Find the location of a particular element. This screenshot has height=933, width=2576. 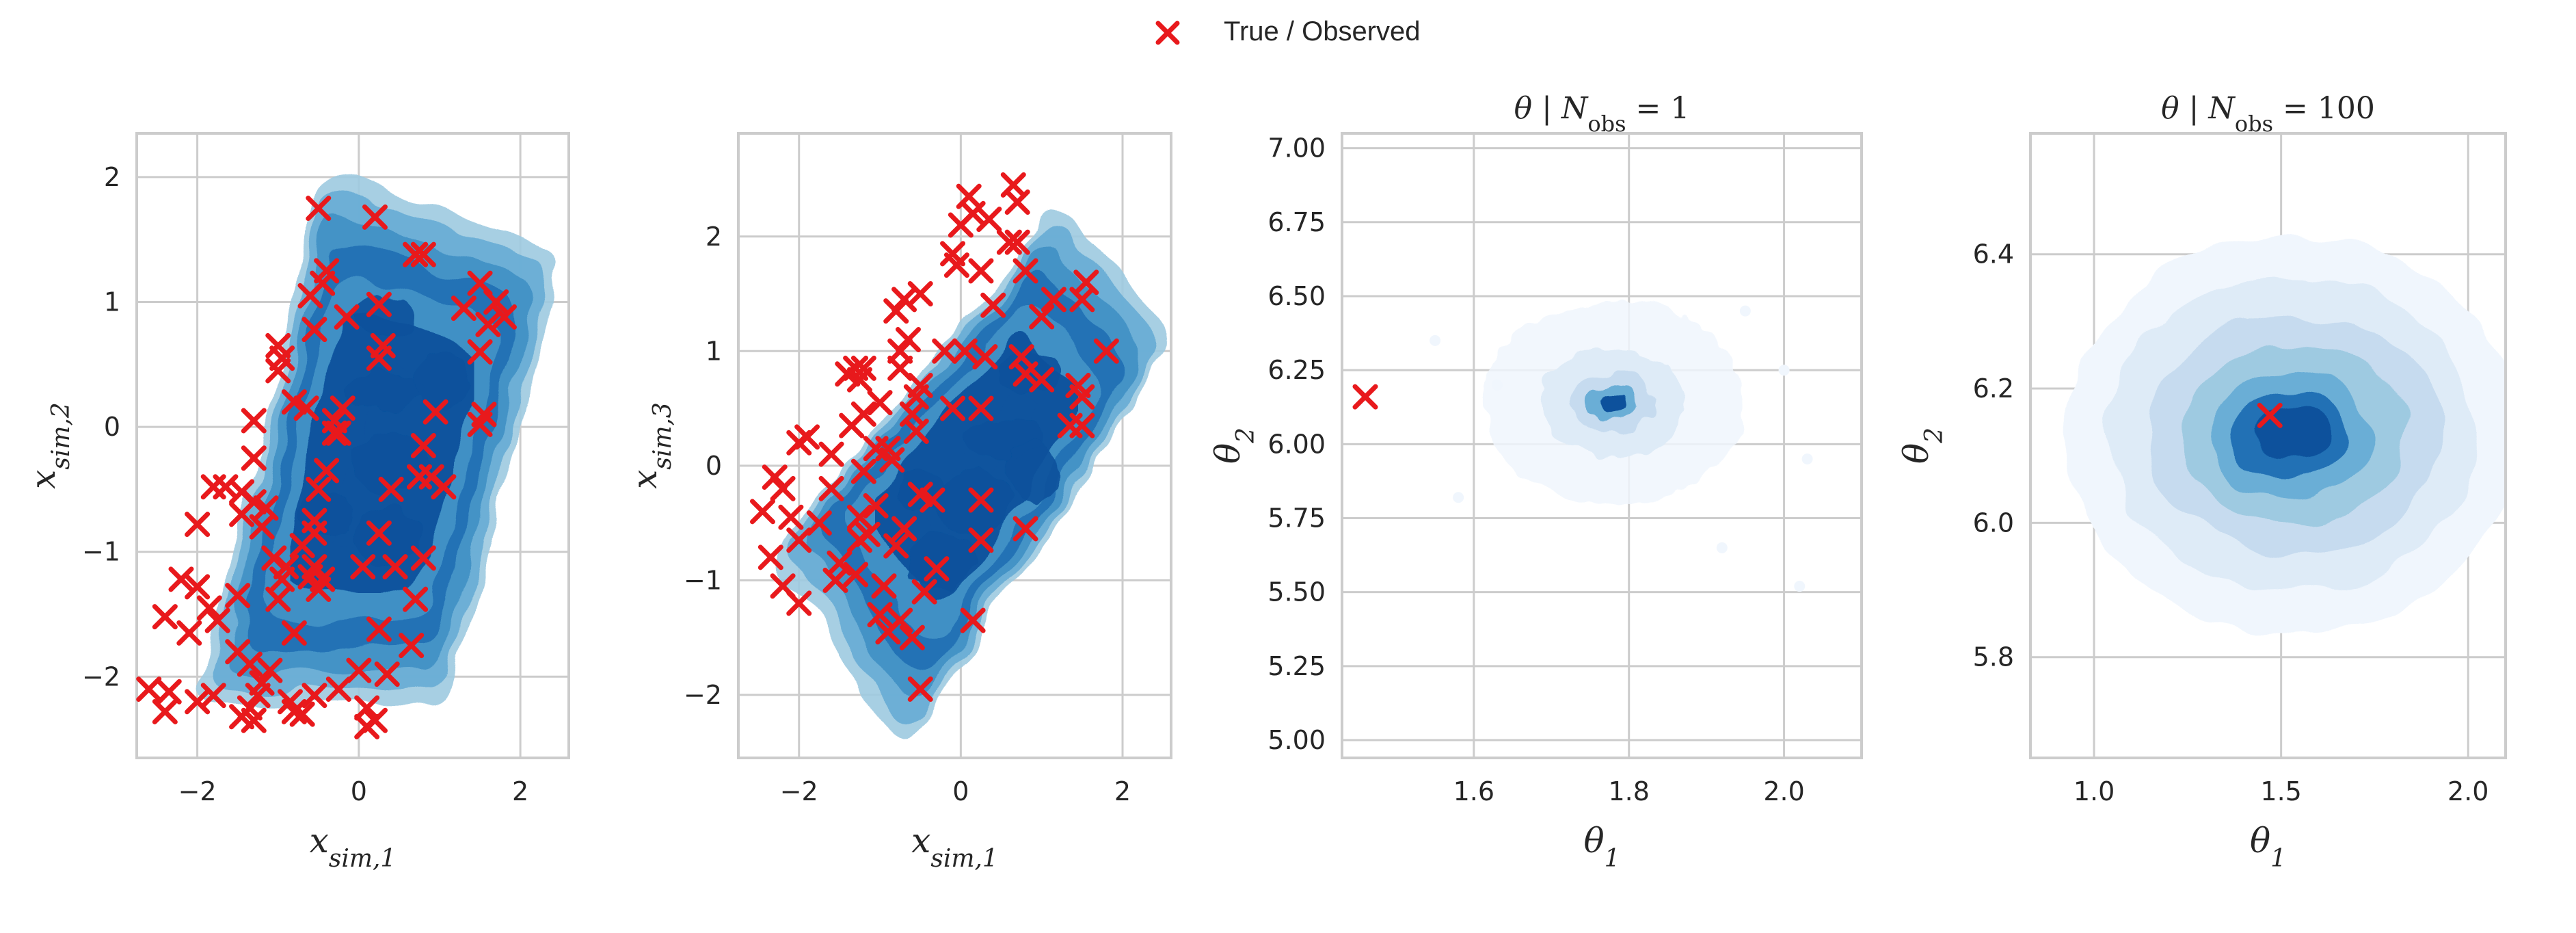

x-tick-label: 0 is located at coordinates (359, 791).